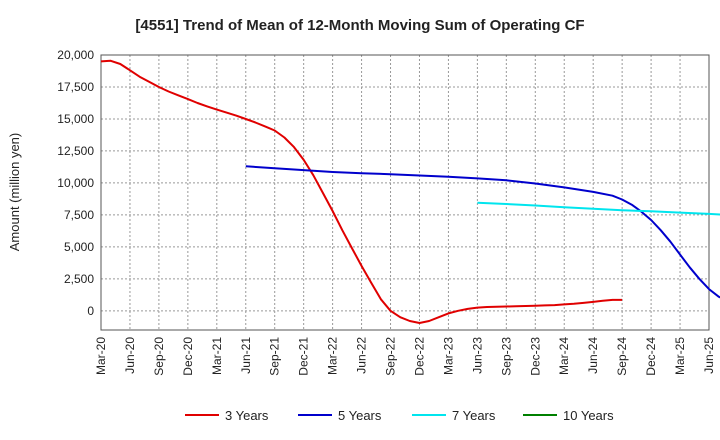 This screenshot has width=720, height=440. What do you see at coordinates (75, 119) in the screenshot?
I see `y-tick-label: 15,000` at bounding box center [75, 119].